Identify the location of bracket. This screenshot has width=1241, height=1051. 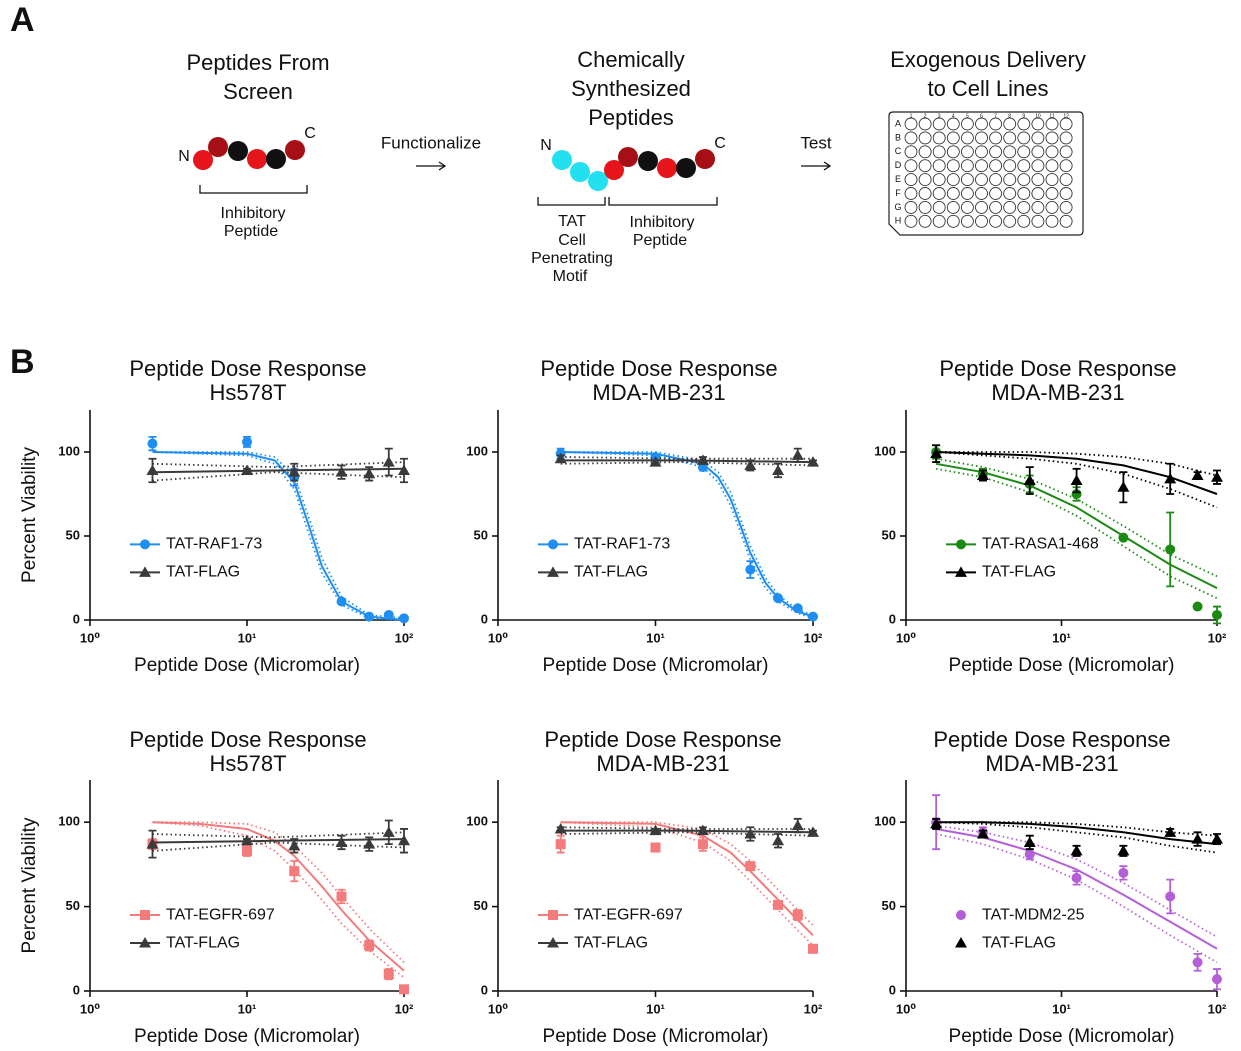
(253, 189).